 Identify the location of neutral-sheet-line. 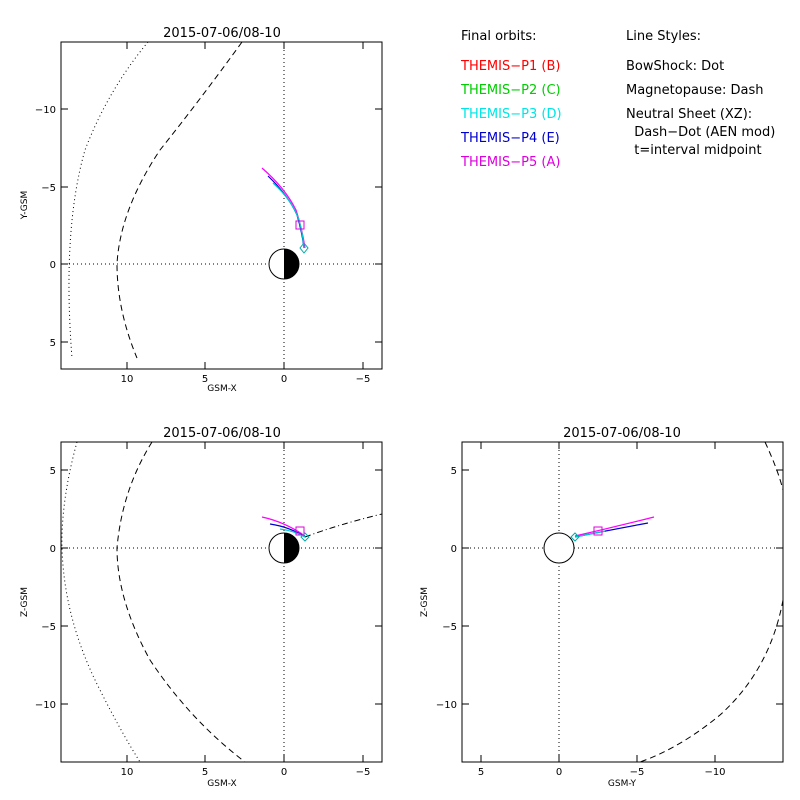
(343, 525).